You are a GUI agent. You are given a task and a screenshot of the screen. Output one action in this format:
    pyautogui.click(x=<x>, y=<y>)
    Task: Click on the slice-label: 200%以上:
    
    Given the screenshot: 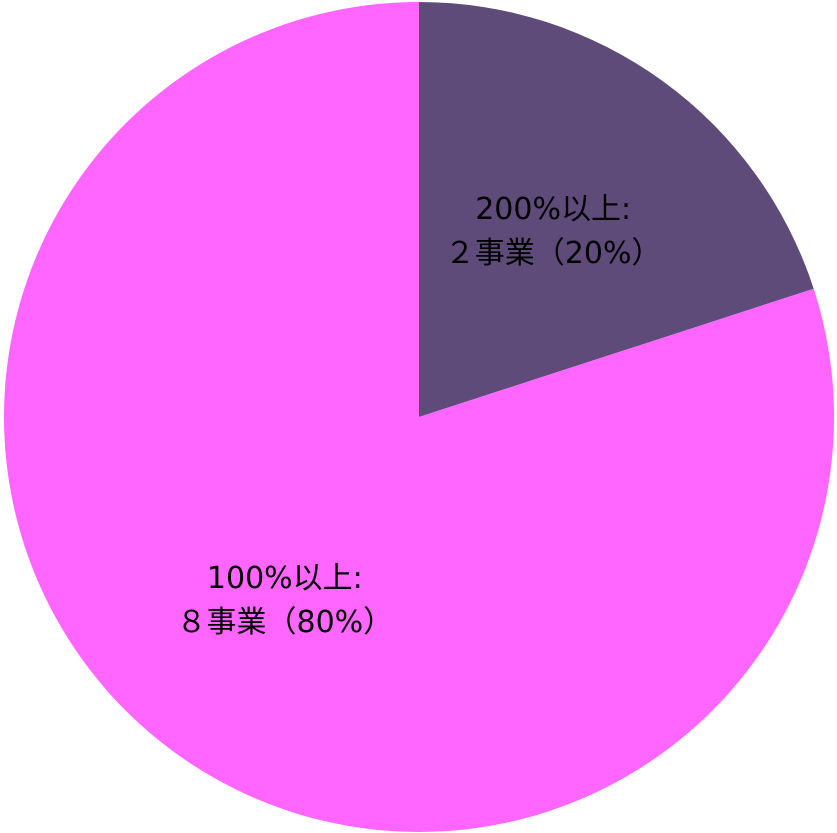 What is the action you would take?
    pyautogui.click(x=553, y=209)
    